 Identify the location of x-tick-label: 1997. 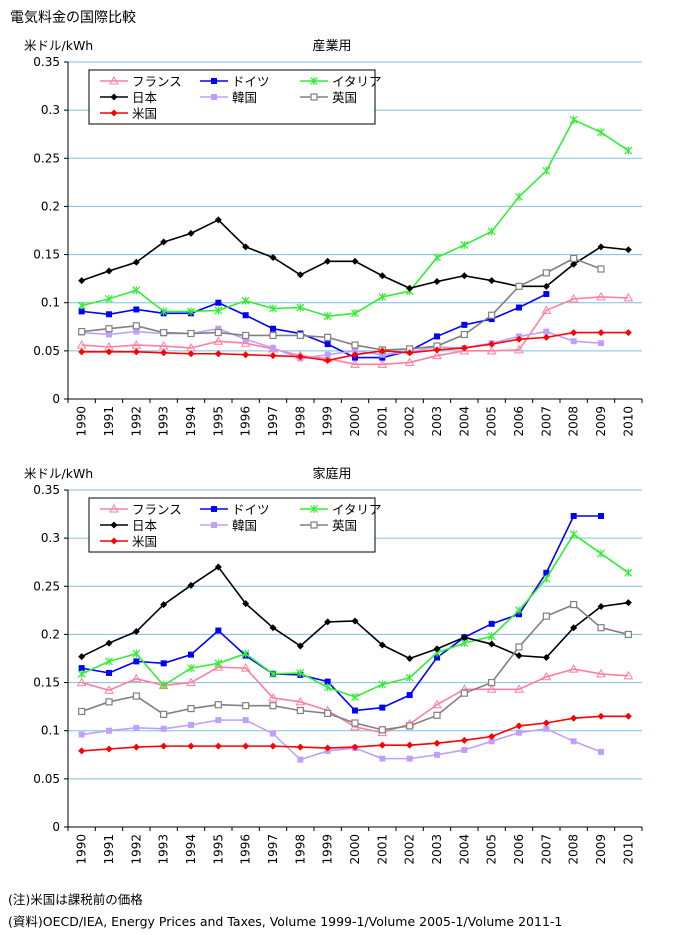
(273, 421).